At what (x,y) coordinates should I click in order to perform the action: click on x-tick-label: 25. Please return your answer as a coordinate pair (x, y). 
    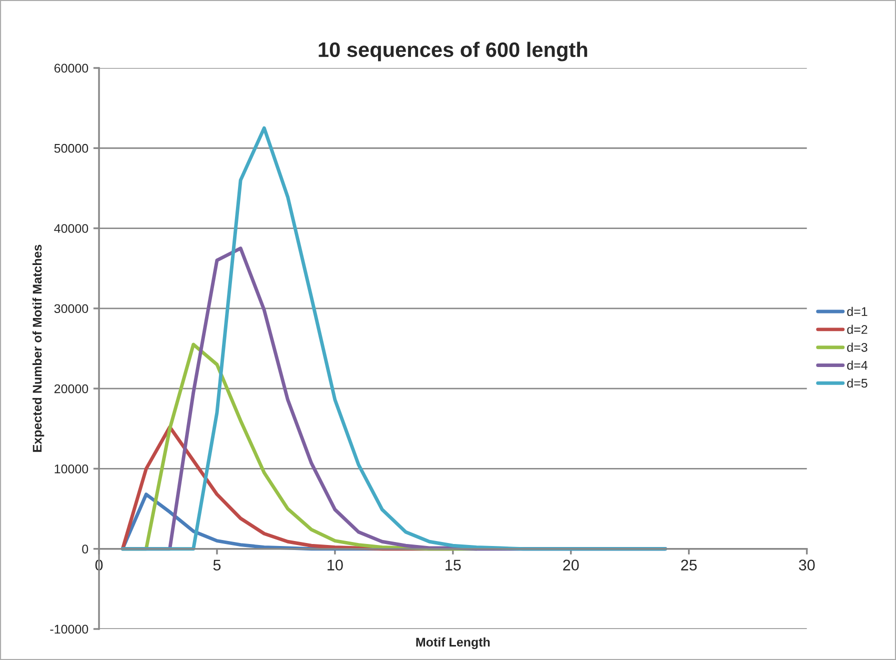
    Looking at the image, I should click on (689, 565).